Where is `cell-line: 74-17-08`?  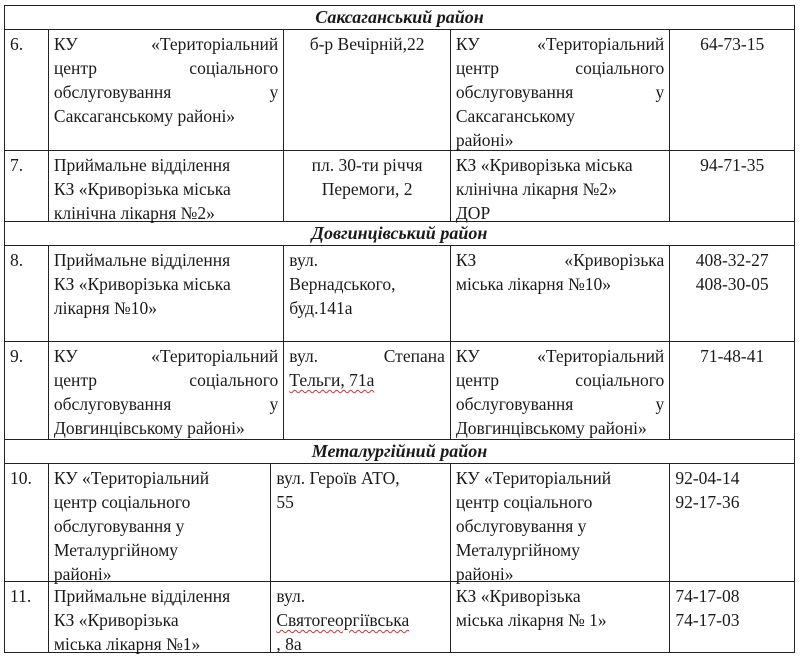 cell-line: 74-17-08 is located at coordinates (732, 596).